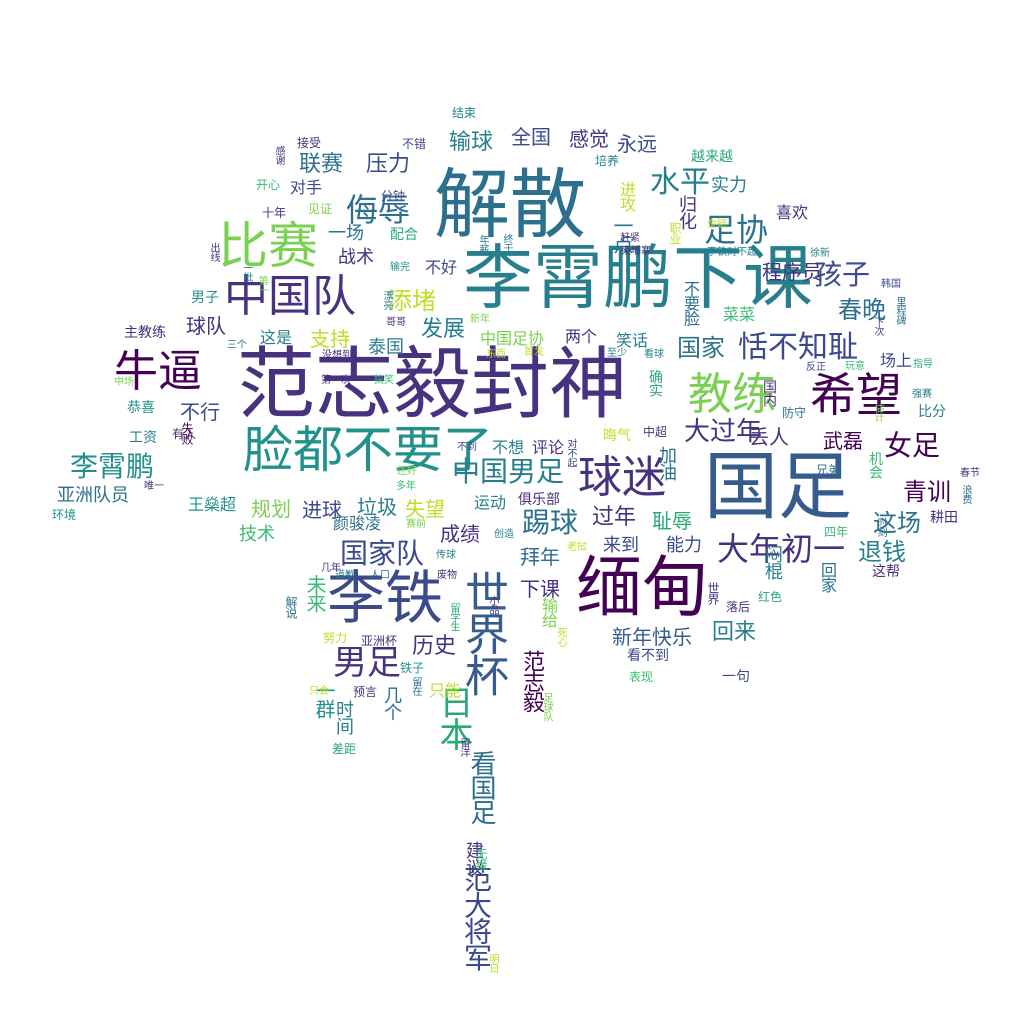 This screenshot has width=1024, height=1024. I want to click on cloud-word: 韩国, so click(891, 284).